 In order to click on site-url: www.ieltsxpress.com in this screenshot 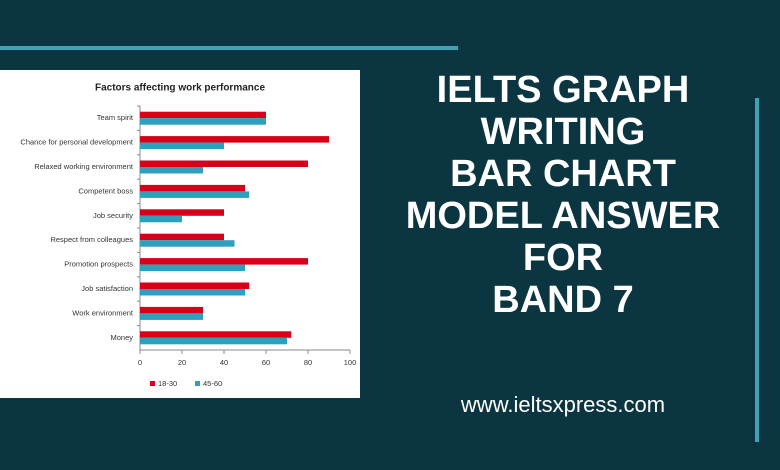, I will do `click(562, 404)`.